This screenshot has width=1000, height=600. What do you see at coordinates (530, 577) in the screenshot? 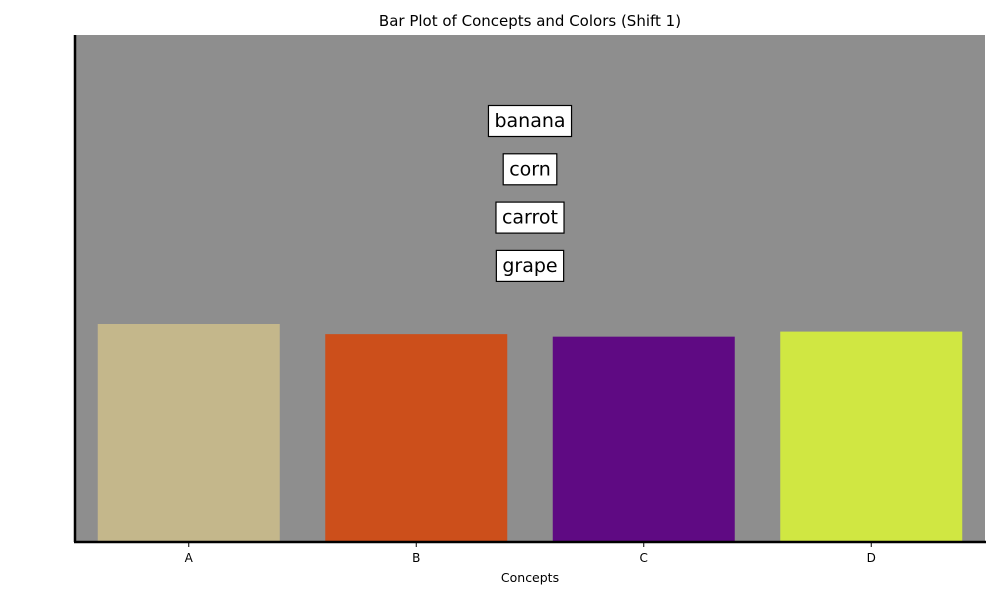
I see `x-axis-label: Concepts` at bounding box center [530, 577].